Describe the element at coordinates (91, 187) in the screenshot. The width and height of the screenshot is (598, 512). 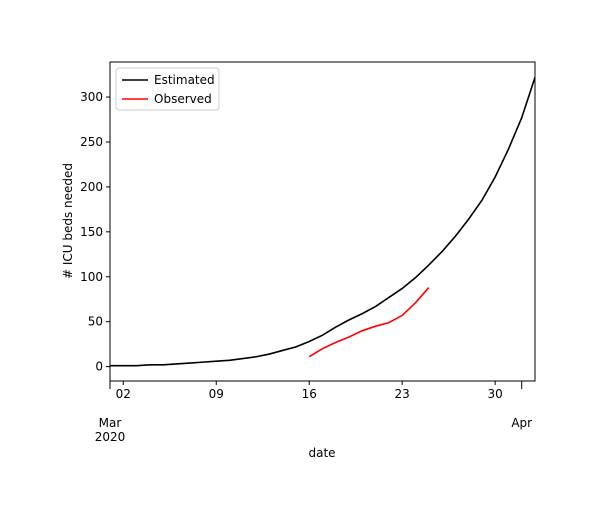
I see `y-tick-label: 200` at that location.